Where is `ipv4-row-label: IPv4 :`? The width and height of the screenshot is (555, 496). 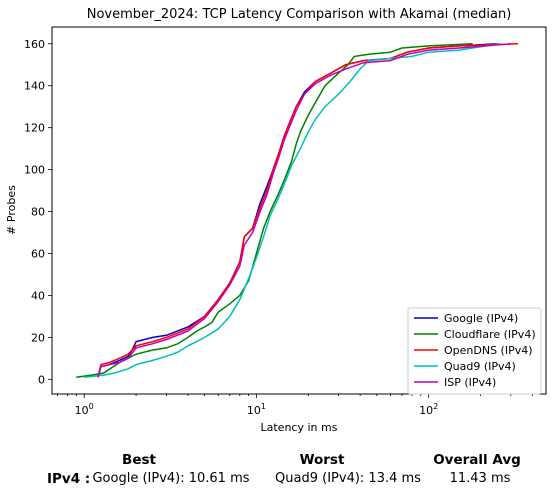 ipv4-row-label: IPv4 : is located at coordinates (69, 479).